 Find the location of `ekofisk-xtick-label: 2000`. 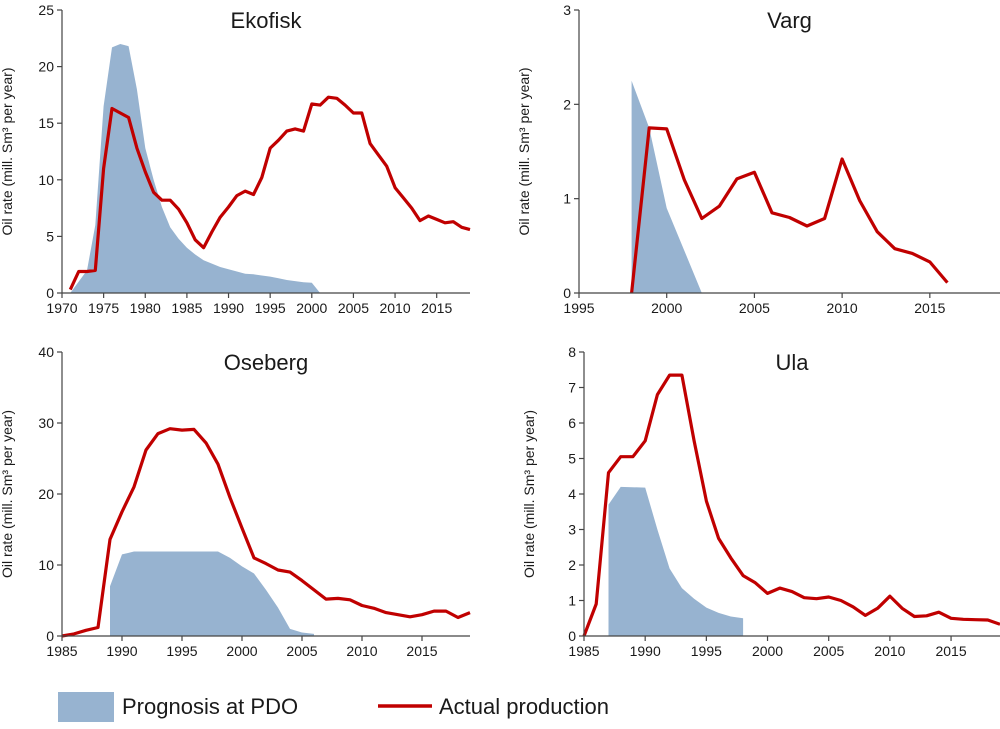

ekofisk-xtick-label: 2000 is located at coordinates (311, 308).